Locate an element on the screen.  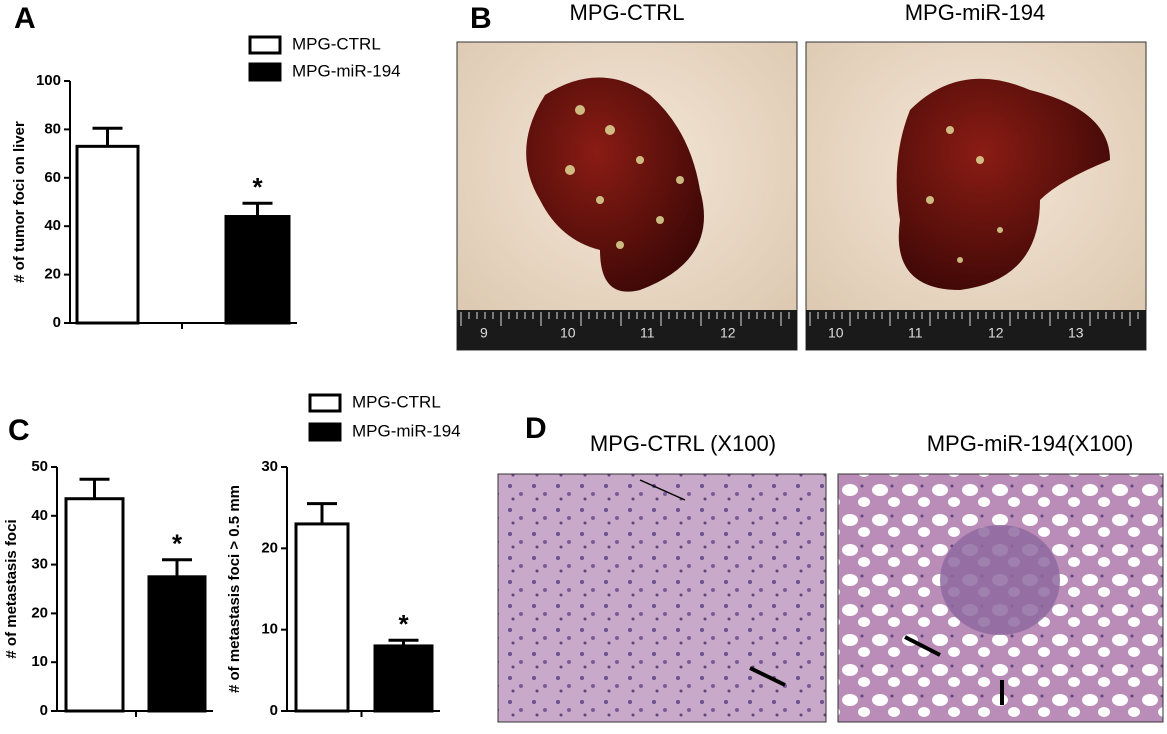
panel-label: A is located at coordinates (25, 18).